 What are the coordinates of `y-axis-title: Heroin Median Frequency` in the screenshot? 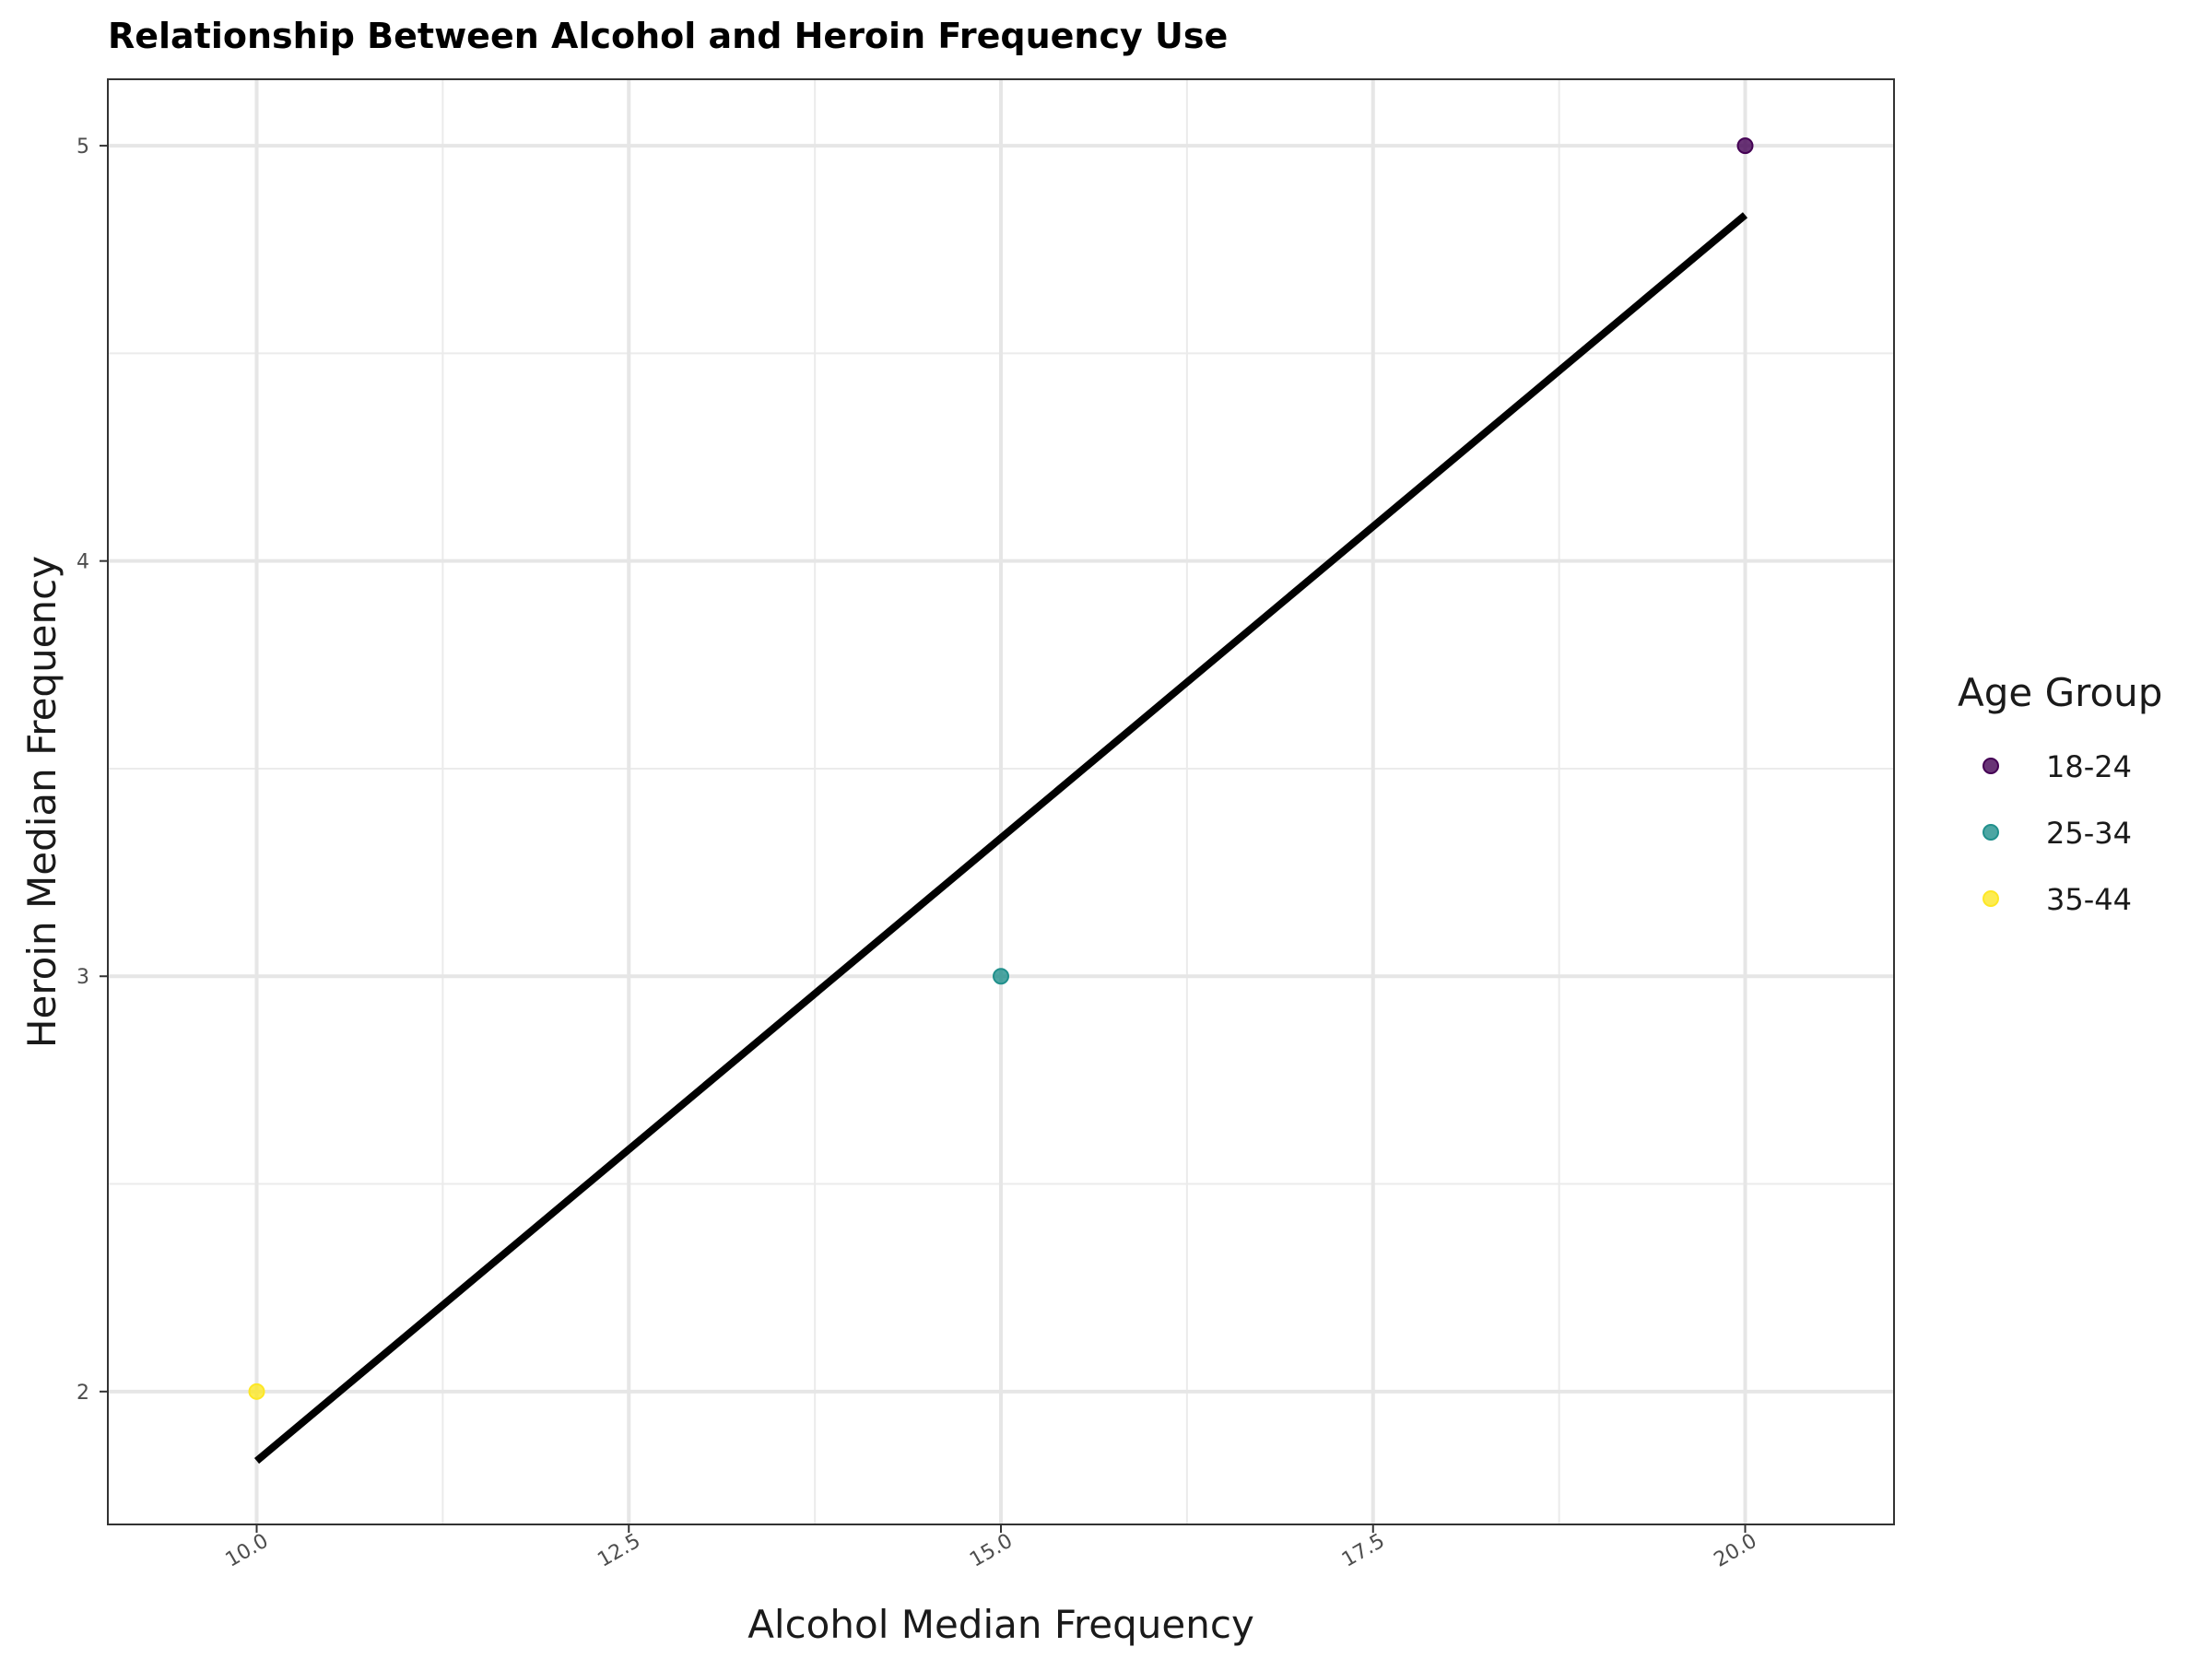 It's located at (42, 802).